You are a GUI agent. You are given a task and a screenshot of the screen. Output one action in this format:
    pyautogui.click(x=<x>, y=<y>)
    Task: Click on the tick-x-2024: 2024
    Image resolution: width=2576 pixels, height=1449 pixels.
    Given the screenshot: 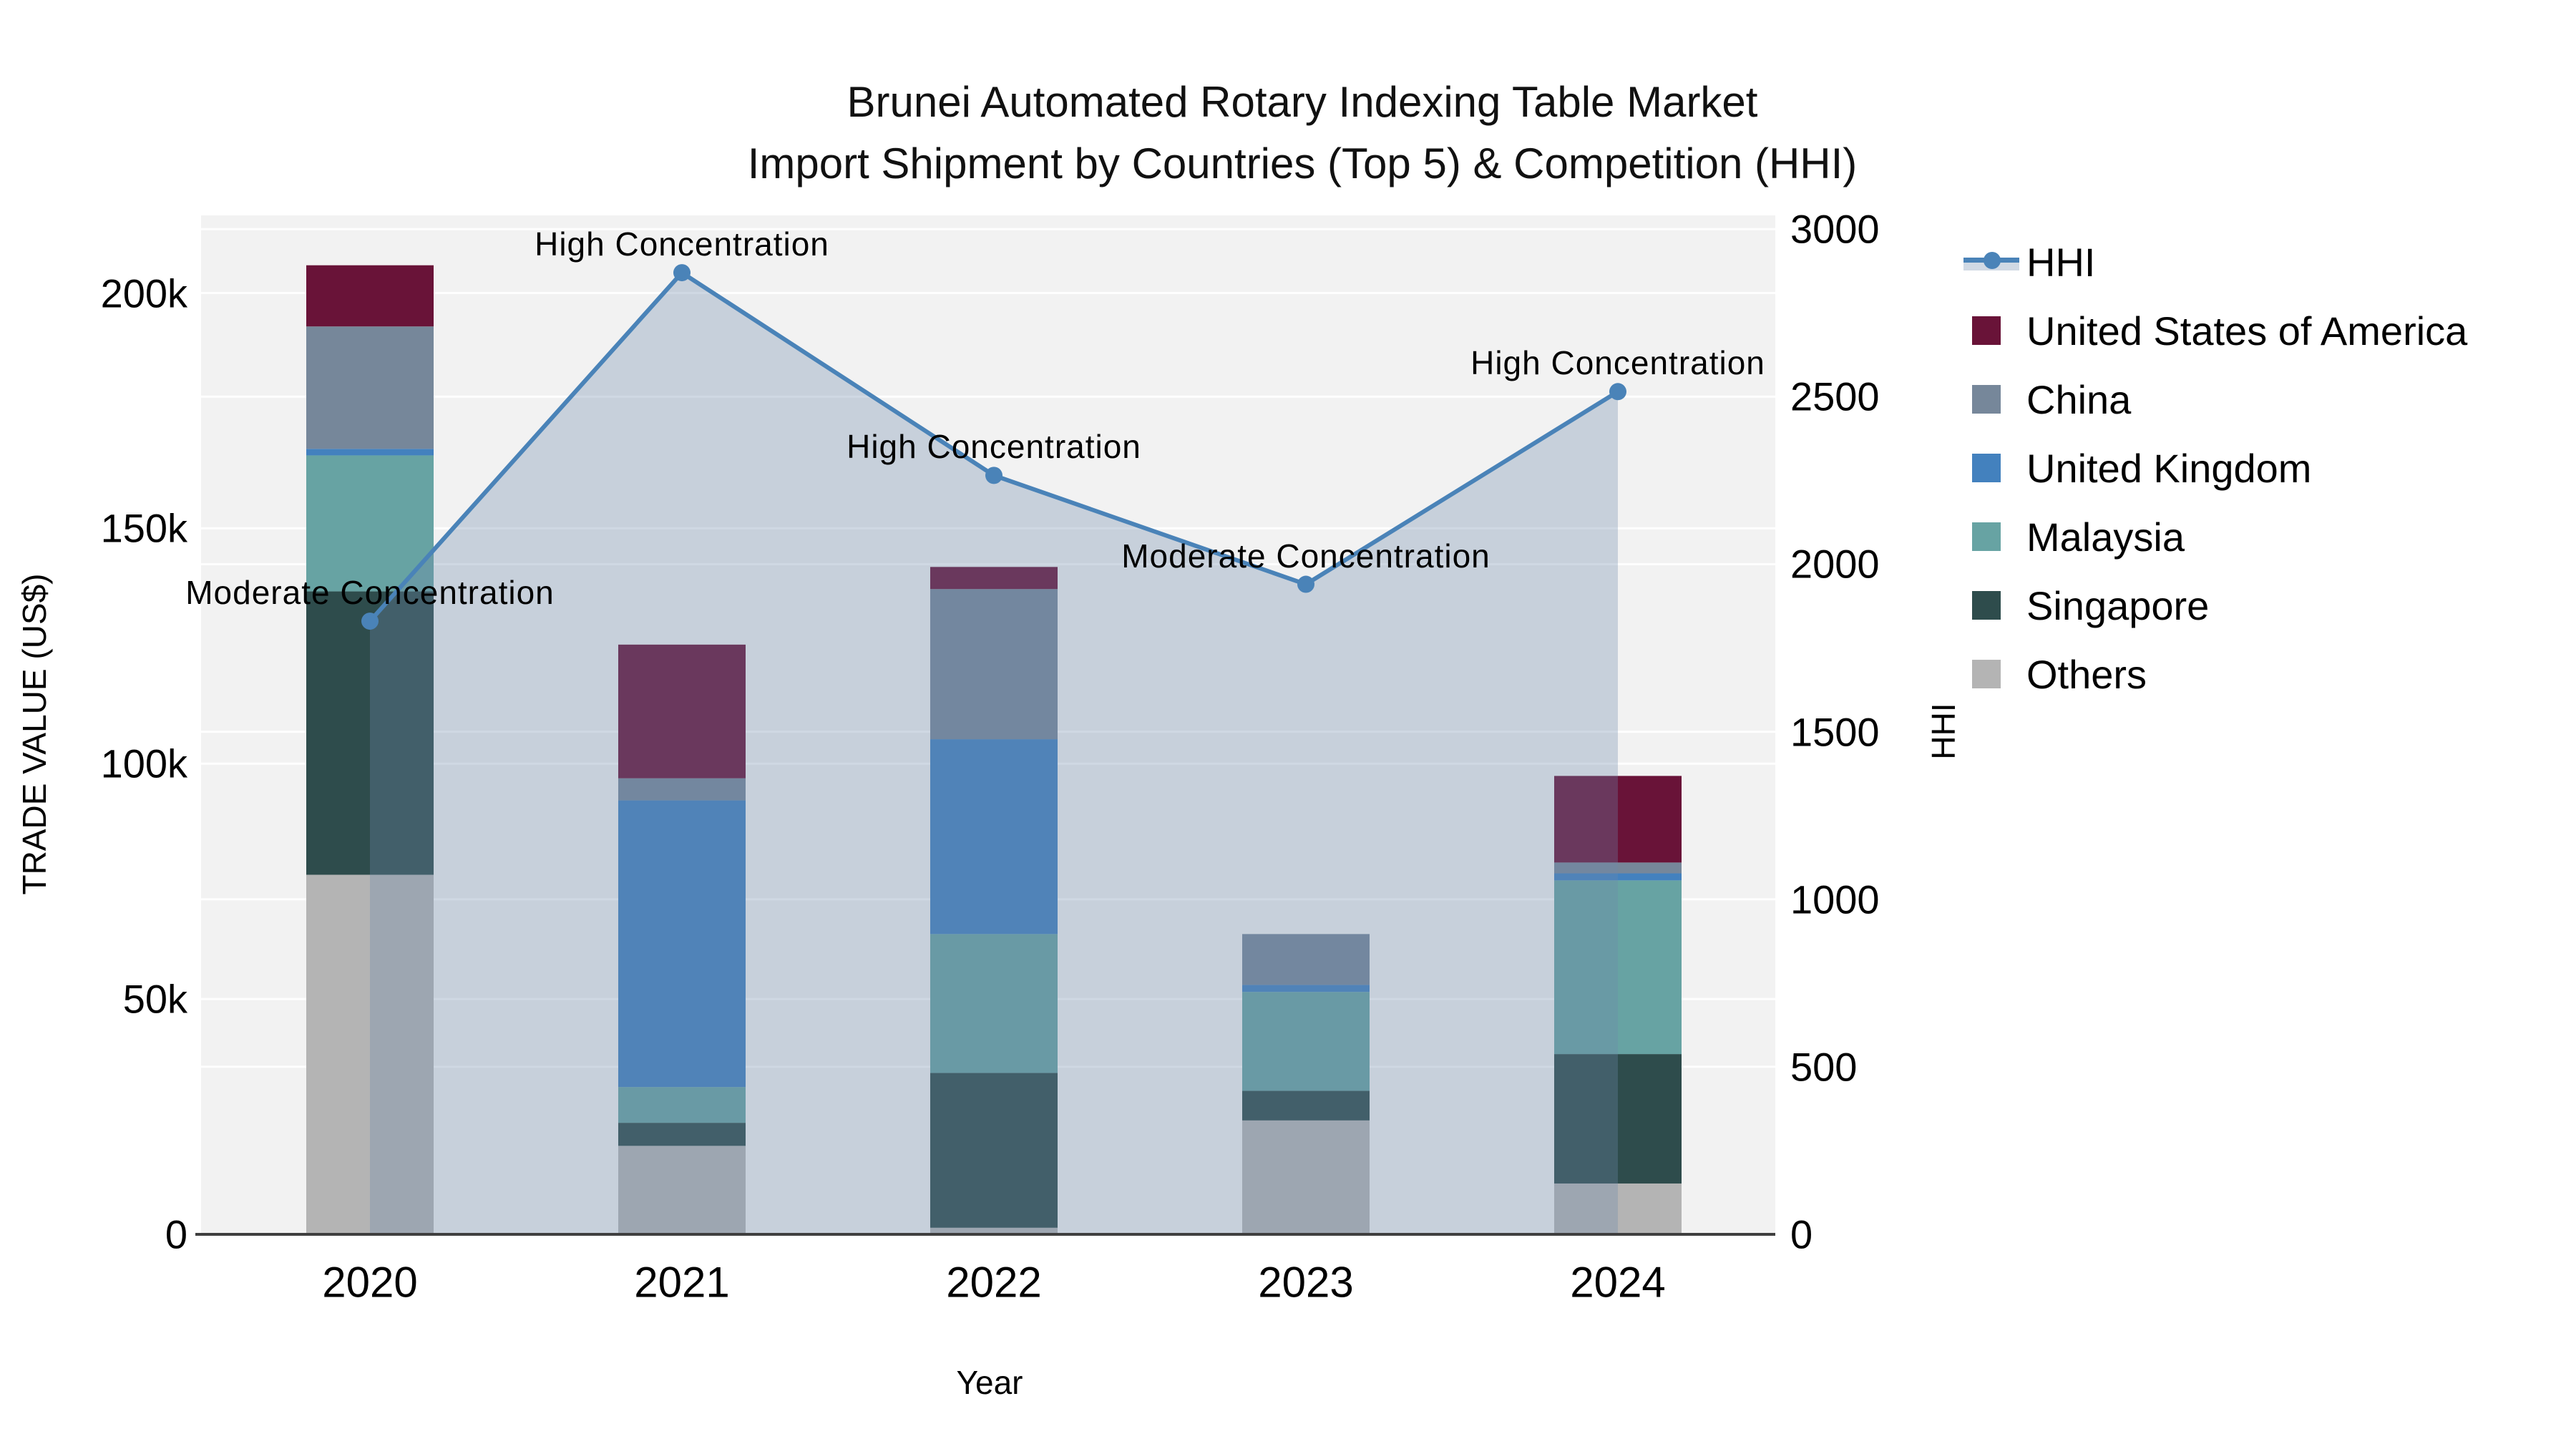 What is the action you would take?
    pyautogui.click(x=1618, y=1282)
    